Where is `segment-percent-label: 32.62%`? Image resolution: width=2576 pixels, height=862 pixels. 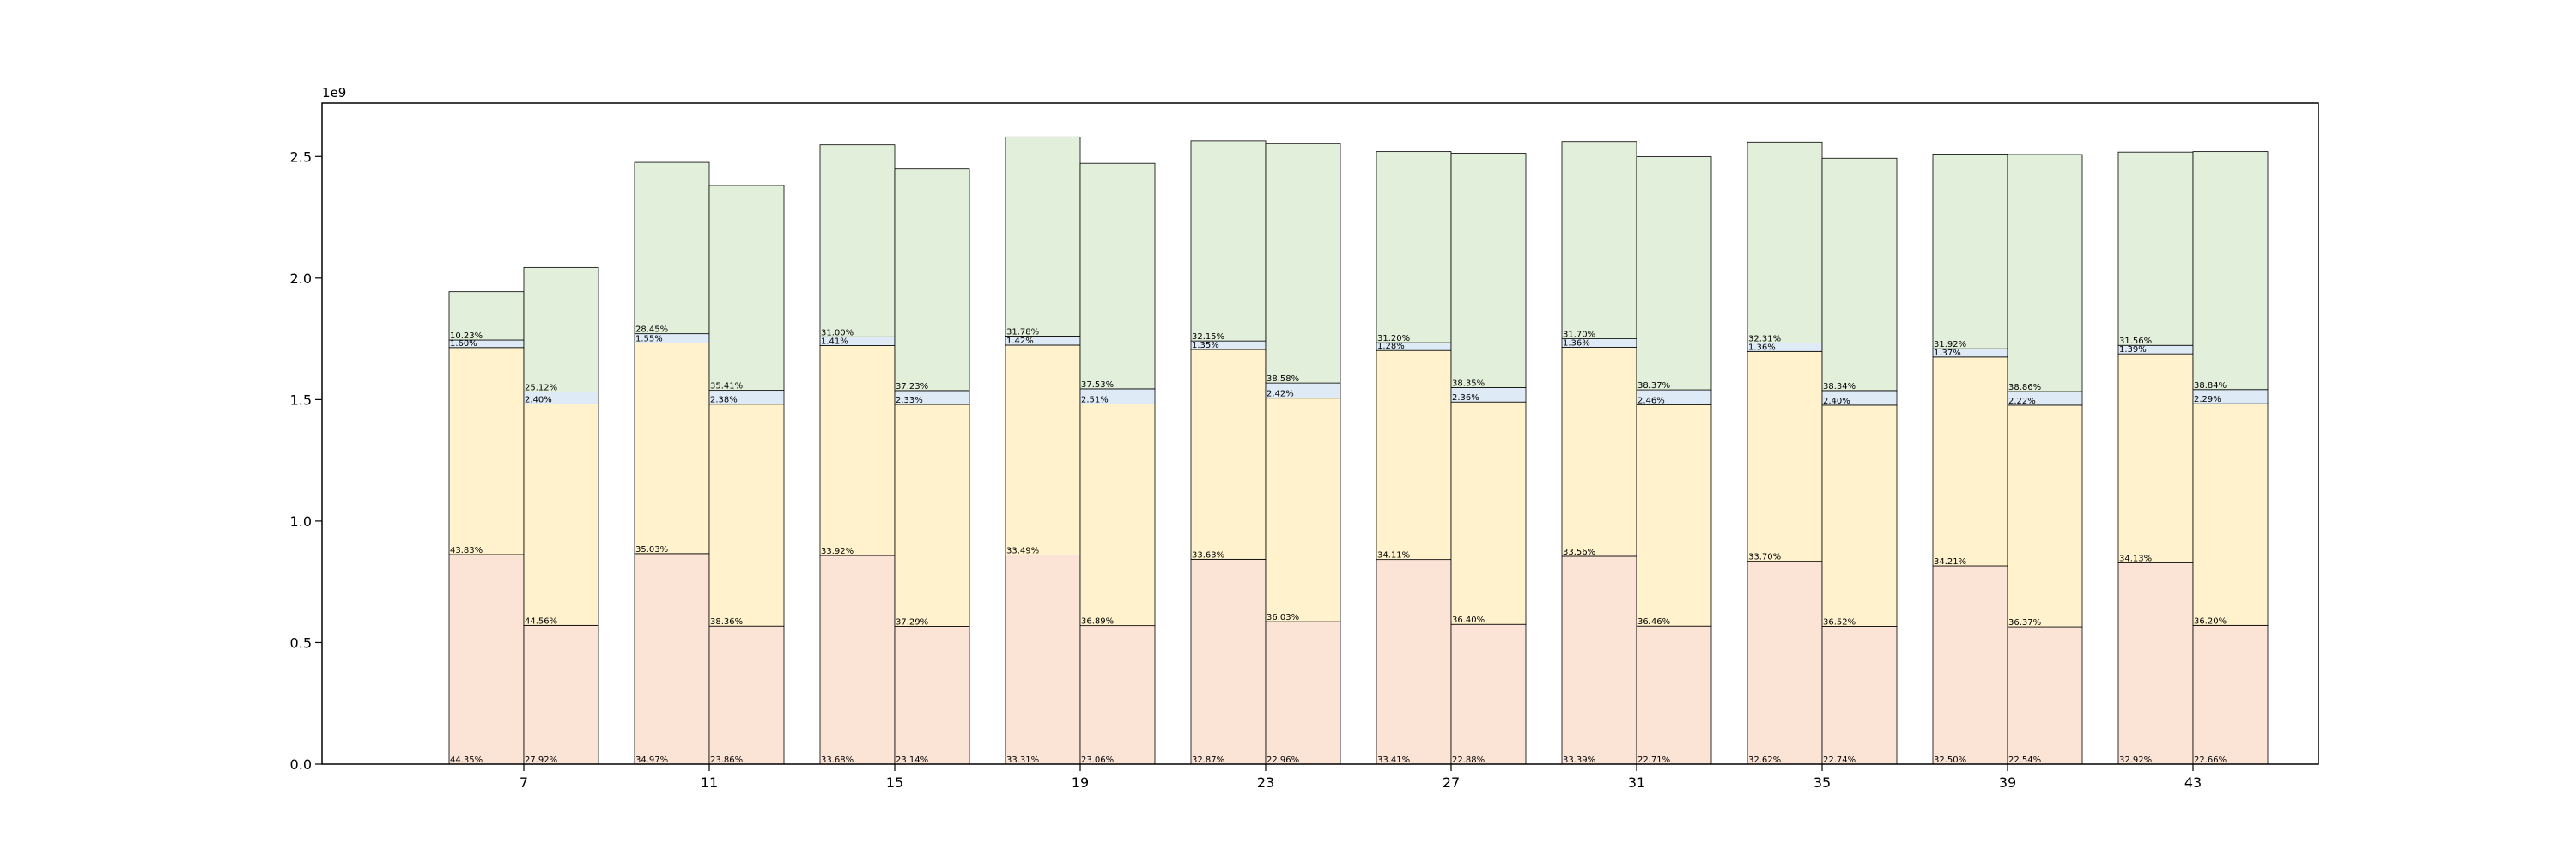 segment-percent-label: 32.62% is located at coordinates (1764, 760).